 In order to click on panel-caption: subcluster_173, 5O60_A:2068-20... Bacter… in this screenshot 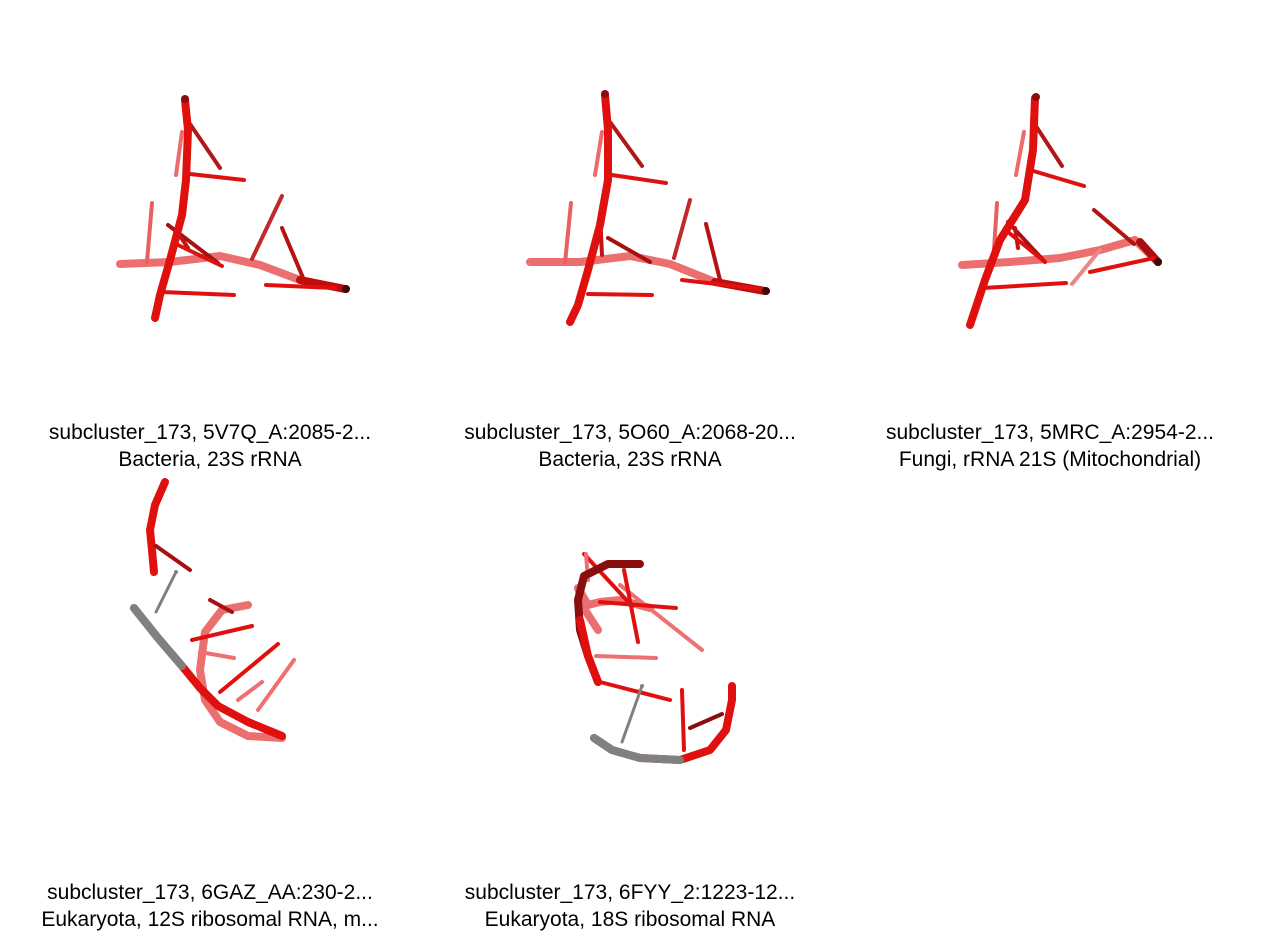, I will do `click(630, 446)`.